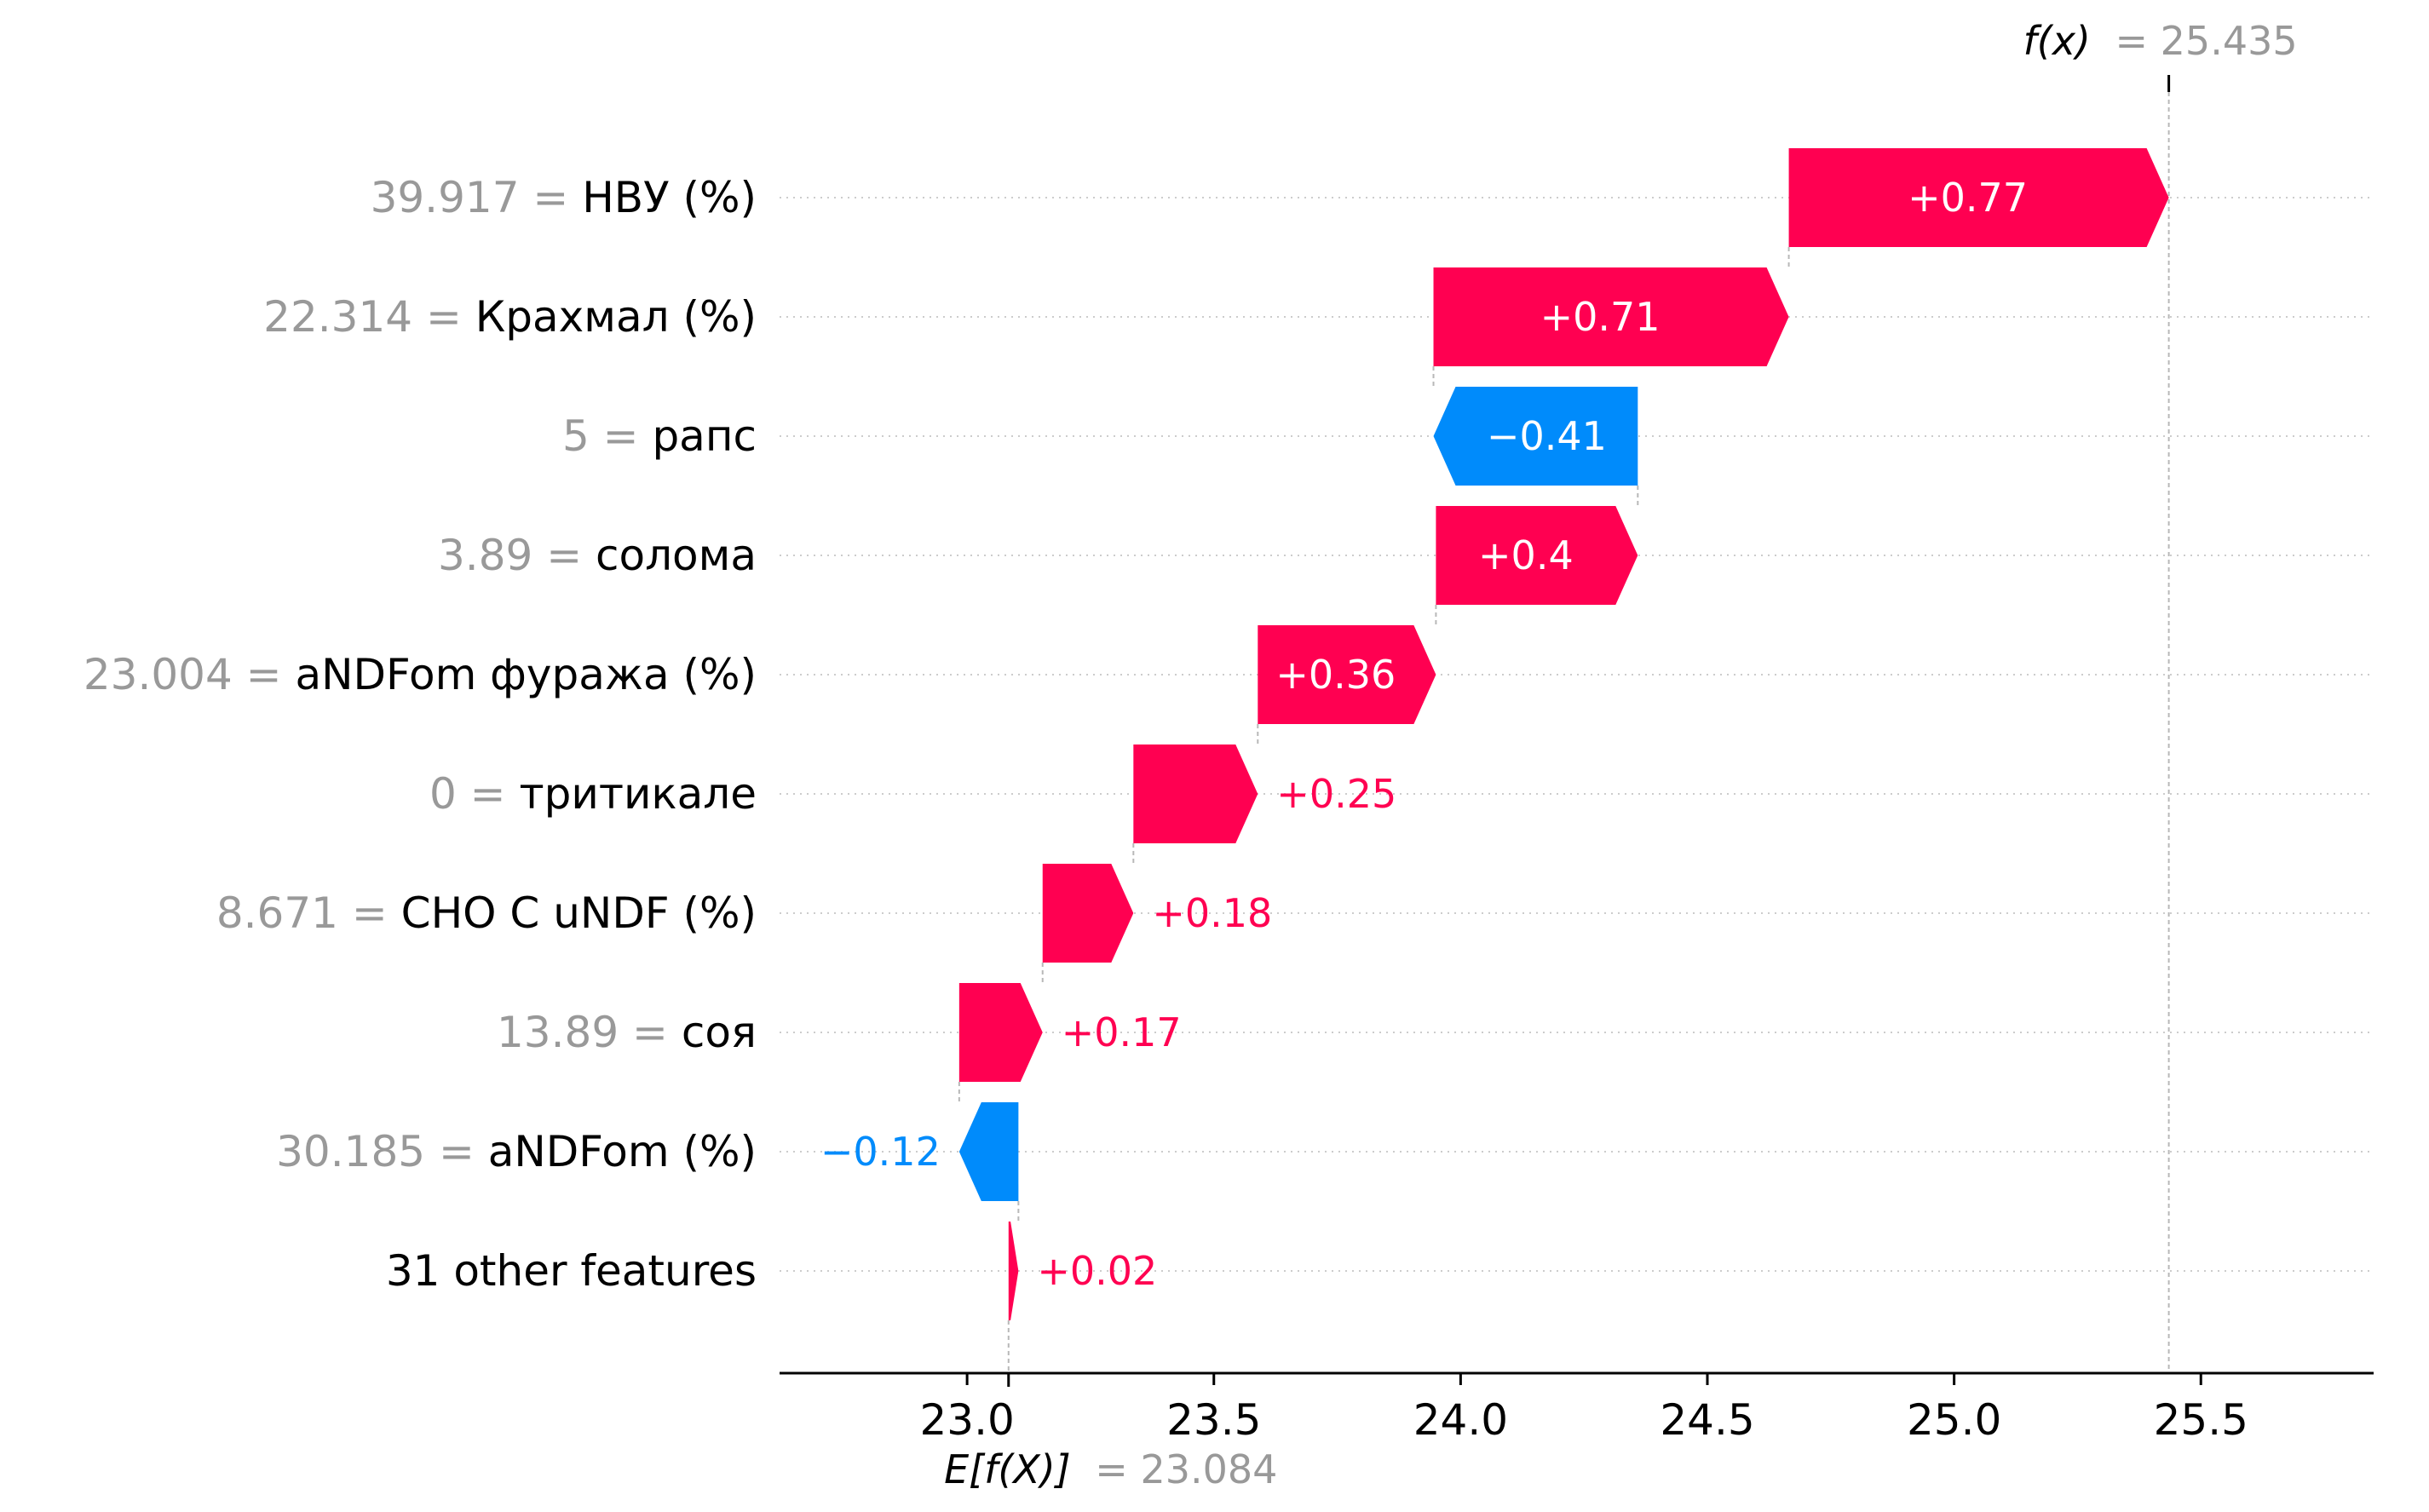 Image resolution: width=2429 pixels, height=1512 pixels. I want to click on shap-value-label: +0.36, so click(1335, 675).